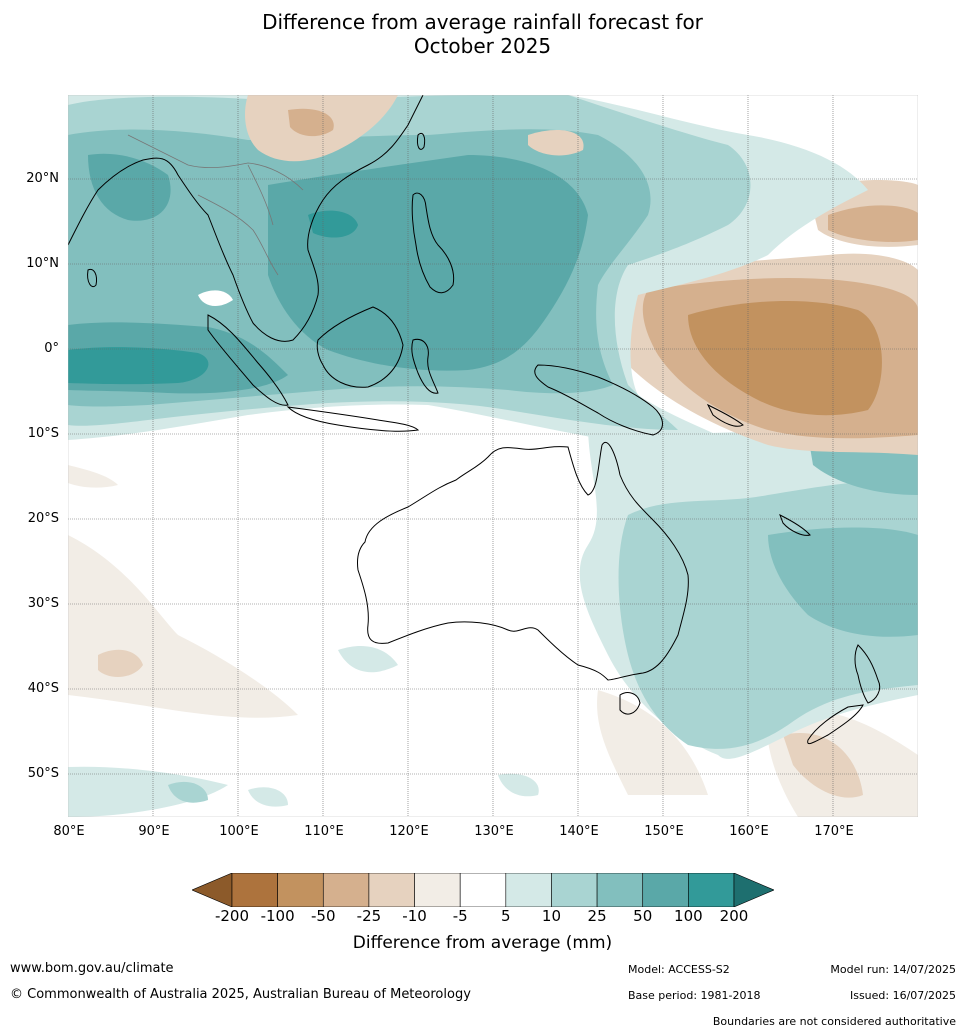  What do you see at coordinates (353, 419) in the screenshot?
I see `java-coastline` at bounding box center [353, 419].